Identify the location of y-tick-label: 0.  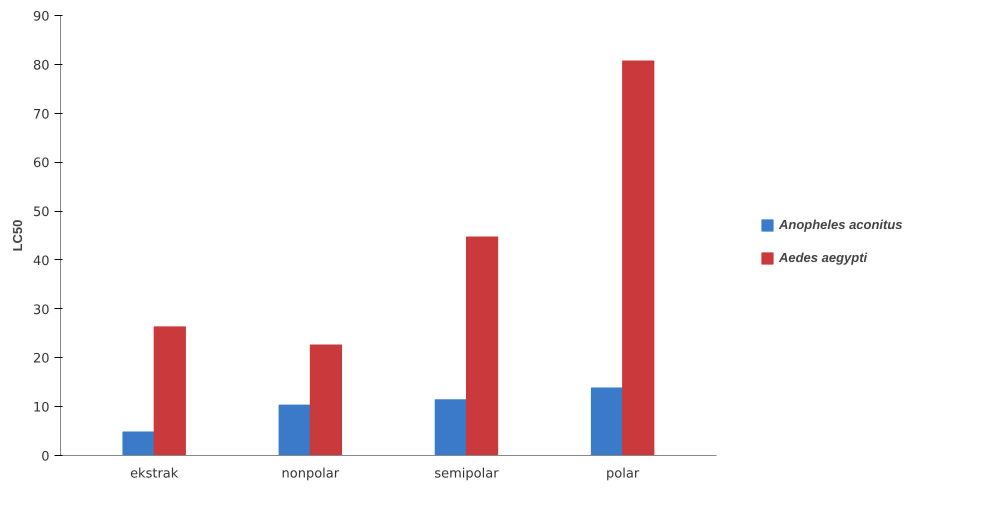
(45, 457).